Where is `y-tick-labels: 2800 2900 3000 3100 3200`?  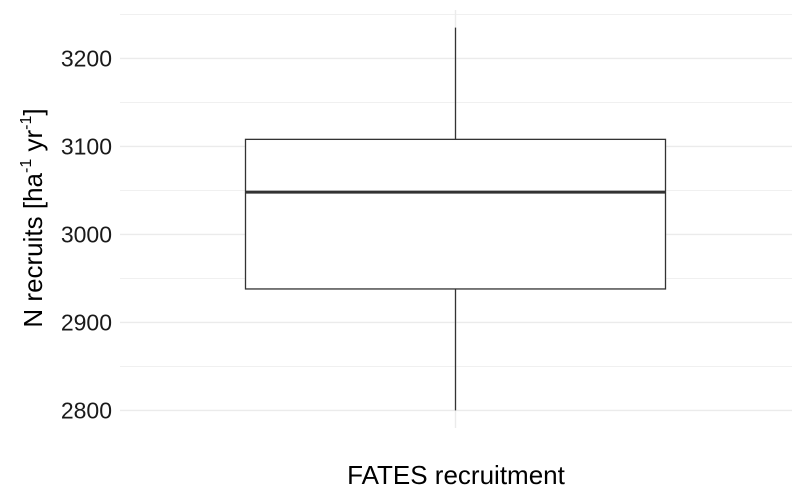 y-tick-labels: 2800 2900 3000 3100 3200 is located at coordinates (86, 234).